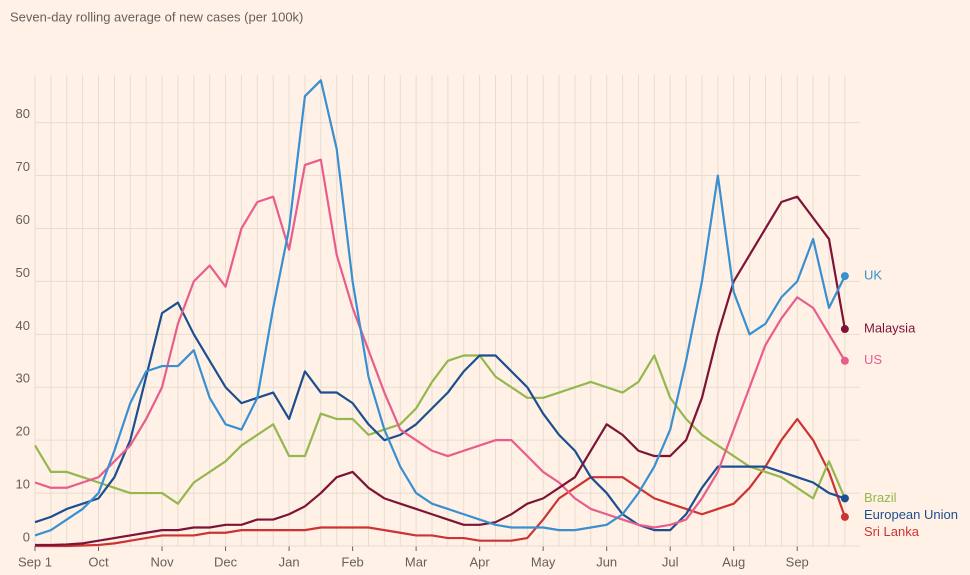 This screenshot has height=575, width=970. I want to click on y-tick-label: 60, so click(23, 219).